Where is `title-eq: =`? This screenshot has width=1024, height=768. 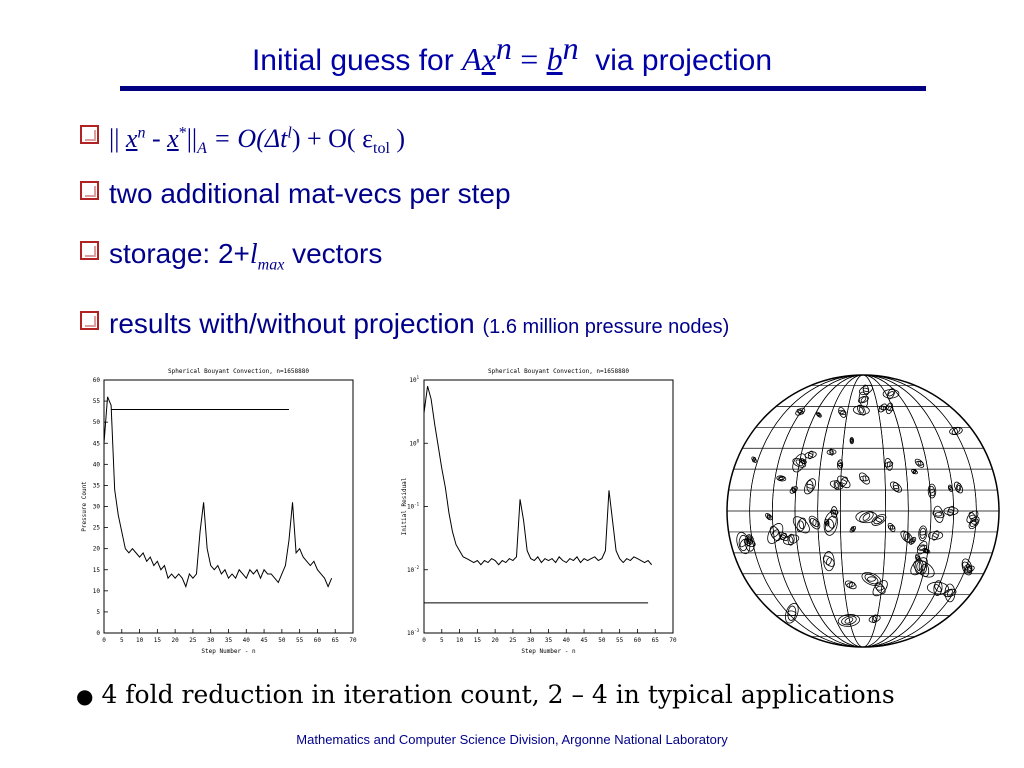 title-eq: = is located at coordinates (529, 59).